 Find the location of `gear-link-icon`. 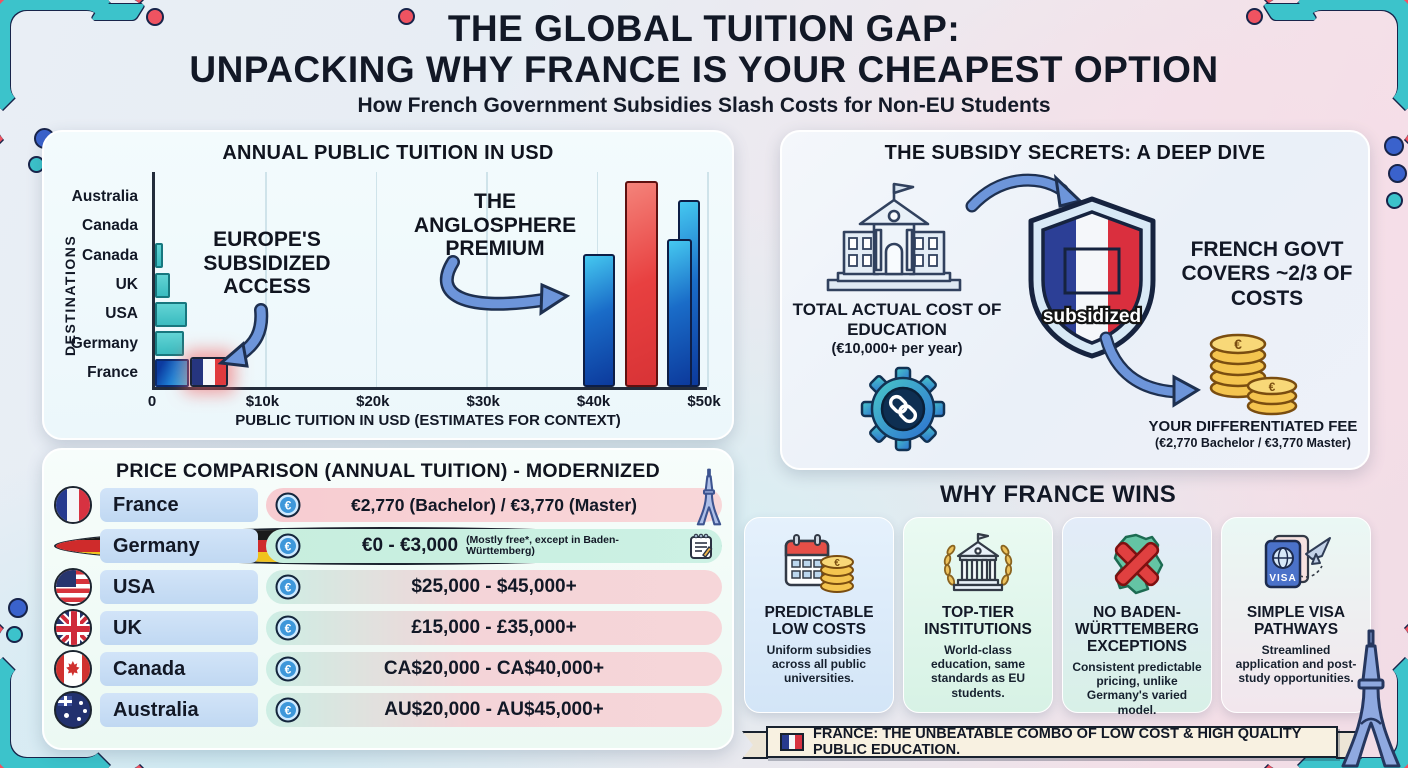

gear-link-icon is located at coordinates (903, 409).